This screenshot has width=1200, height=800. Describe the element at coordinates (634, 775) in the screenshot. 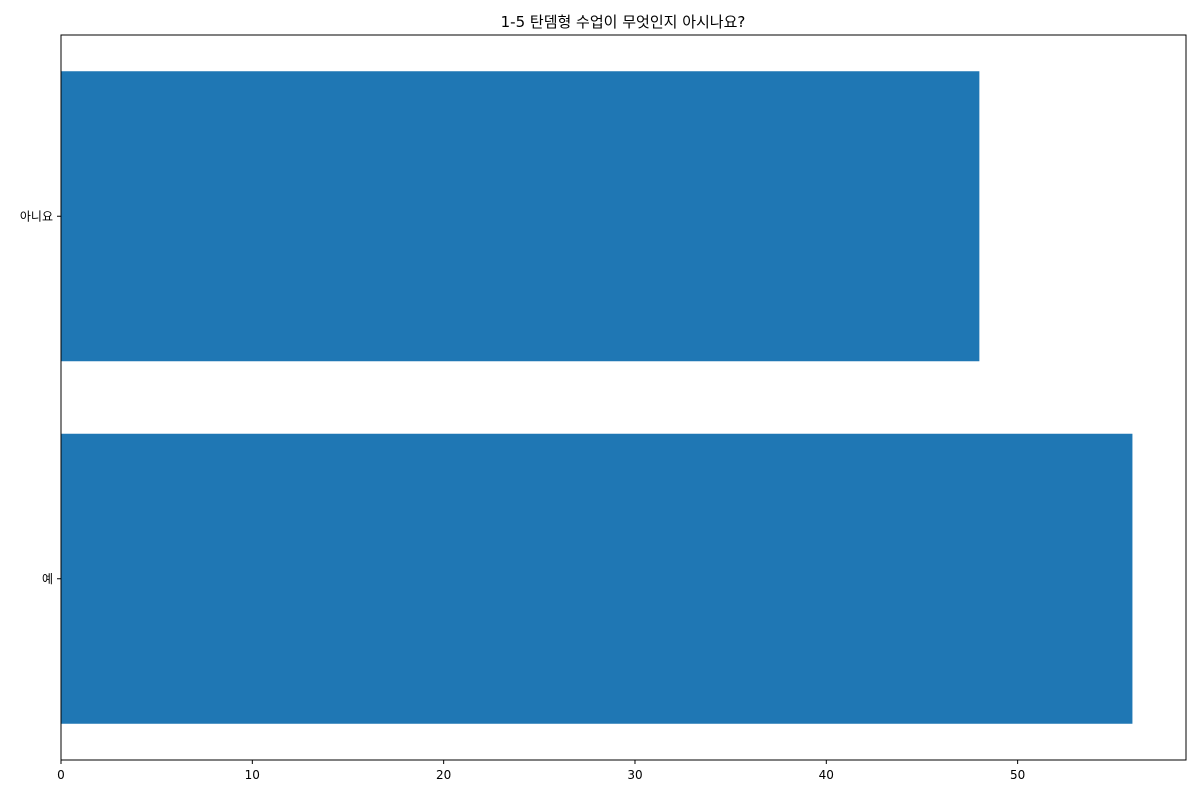

I see `x-tick-label-3: 30` at that location.